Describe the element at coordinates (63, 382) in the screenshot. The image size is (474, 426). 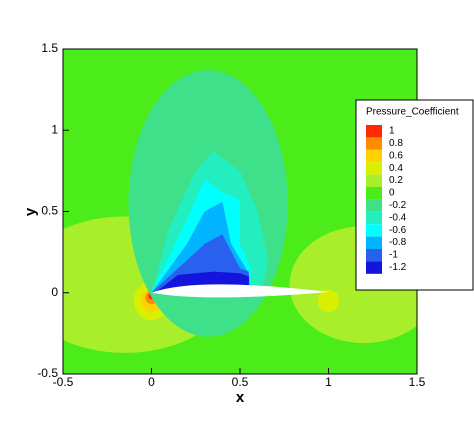
I see `x-tick-label: -0.5` at that location.